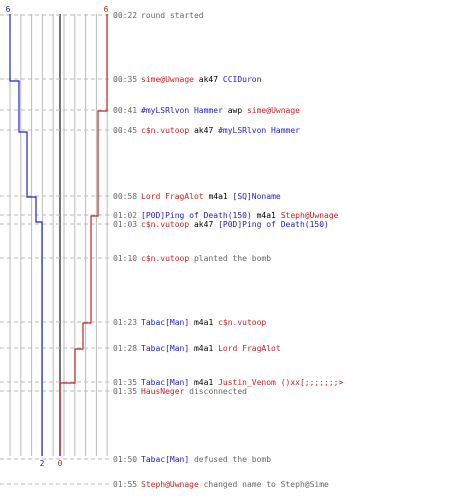 This screenshot has height=500, width=450. I want to click on event-time: 01:03, so click(125, 224).